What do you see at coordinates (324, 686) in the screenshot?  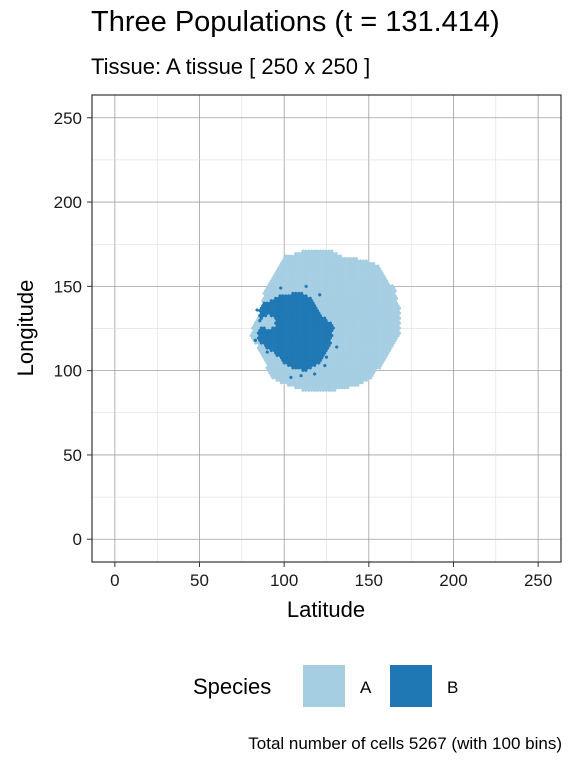 I see `legend-swatch-a` at bounding box center [324, 686].